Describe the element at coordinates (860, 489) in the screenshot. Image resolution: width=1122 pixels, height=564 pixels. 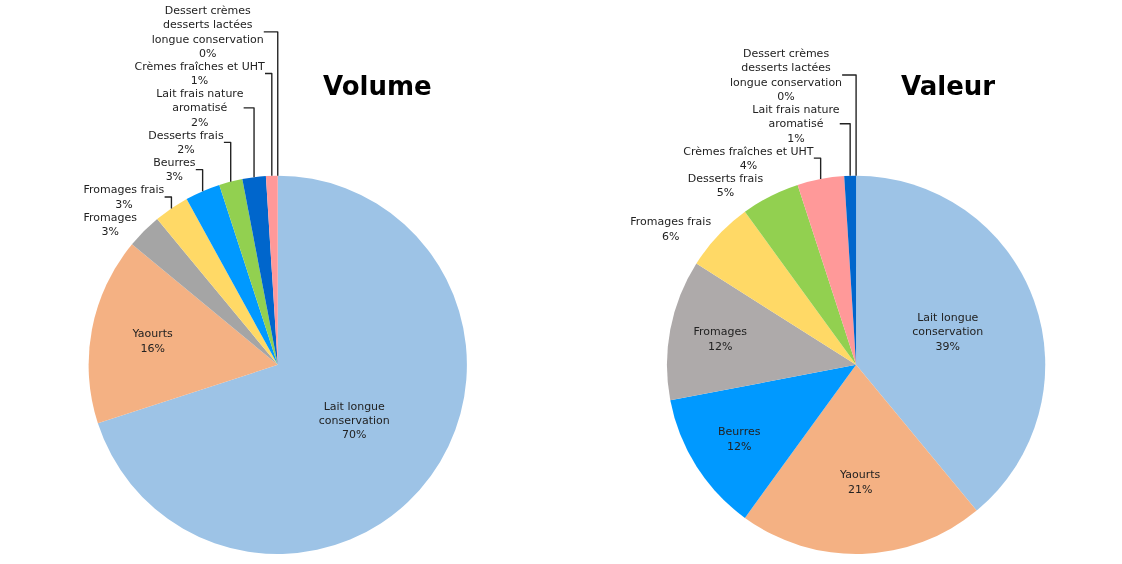
I see `data-label: 21%` at that location.